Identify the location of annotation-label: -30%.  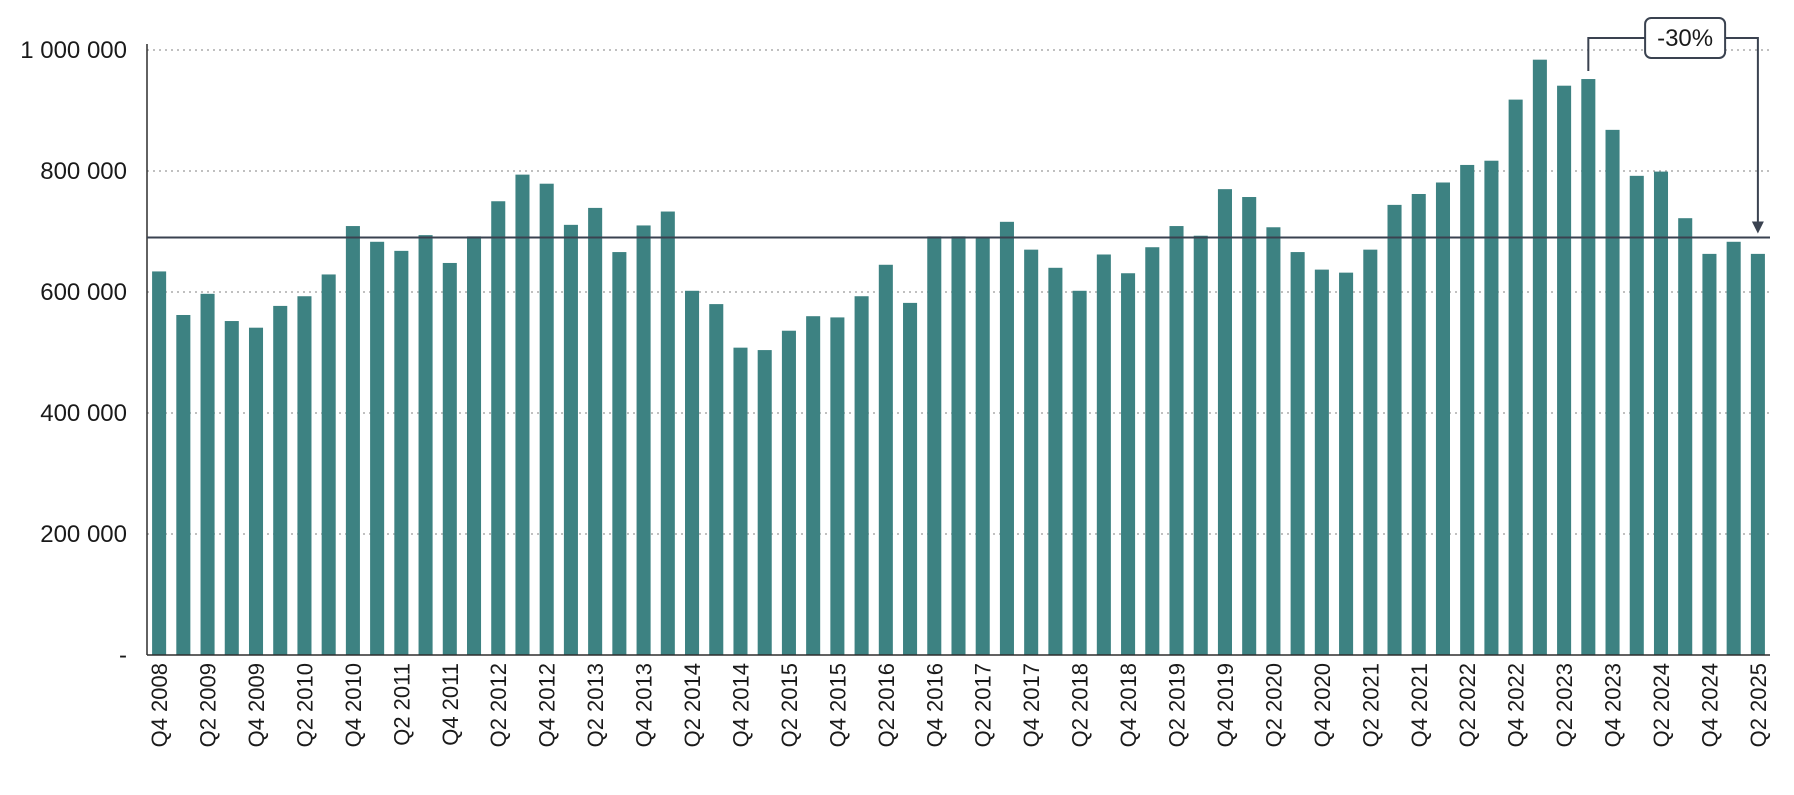
(1685, 38).